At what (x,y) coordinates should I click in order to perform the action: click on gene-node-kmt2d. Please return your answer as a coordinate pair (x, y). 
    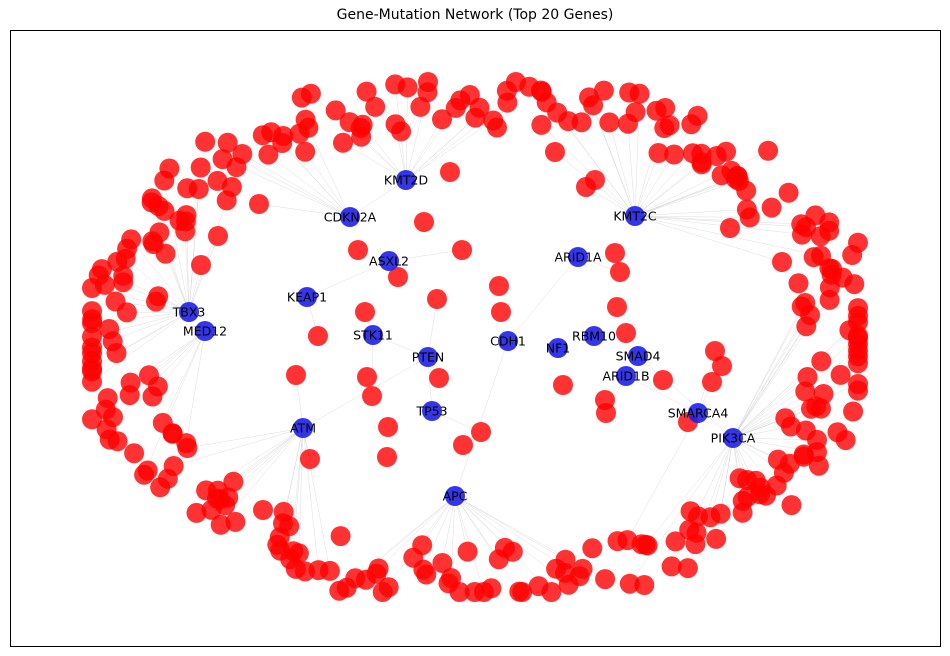
    Looking at the image, I should click on (406, 180).